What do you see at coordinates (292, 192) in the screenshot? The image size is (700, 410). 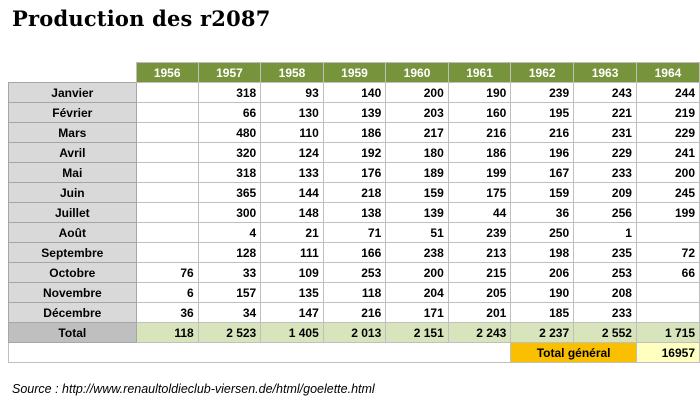 I see `value-cell: 144` at bounding box center [292, 192].